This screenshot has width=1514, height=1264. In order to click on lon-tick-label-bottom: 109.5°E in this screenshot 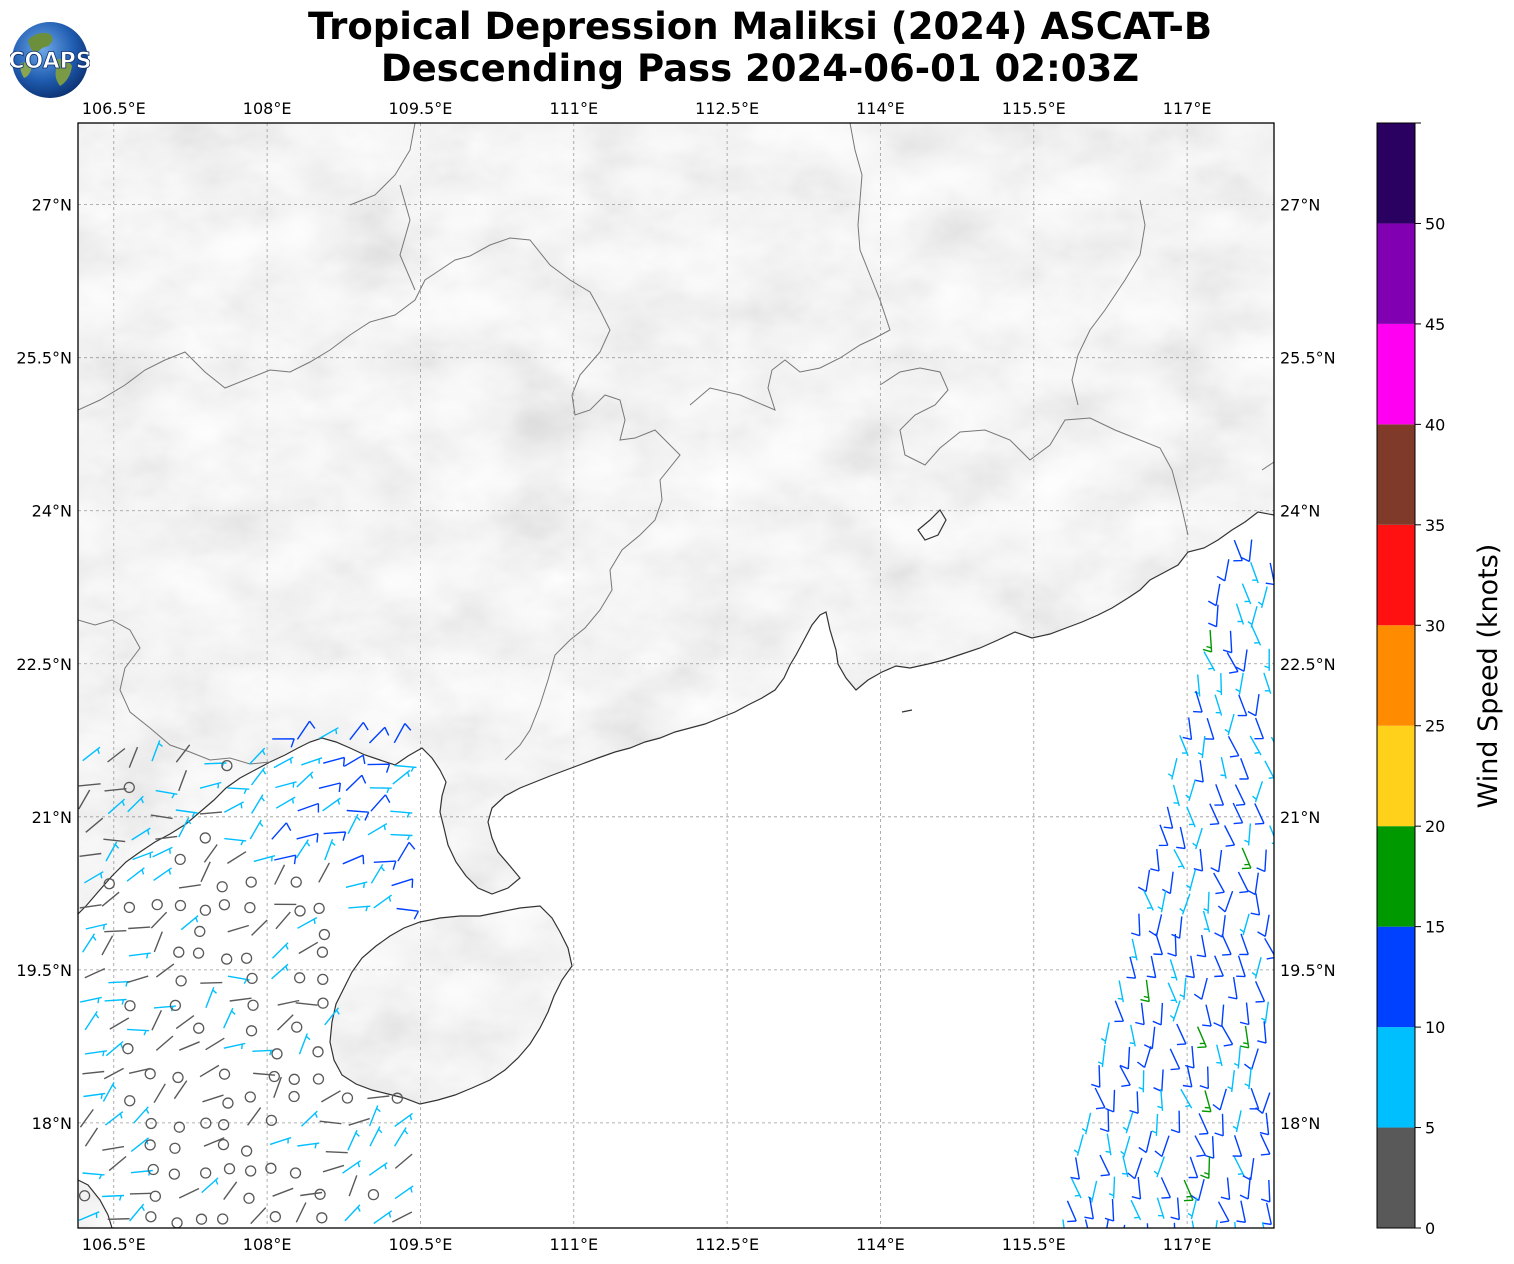, I will do `click(420, 1244)`.